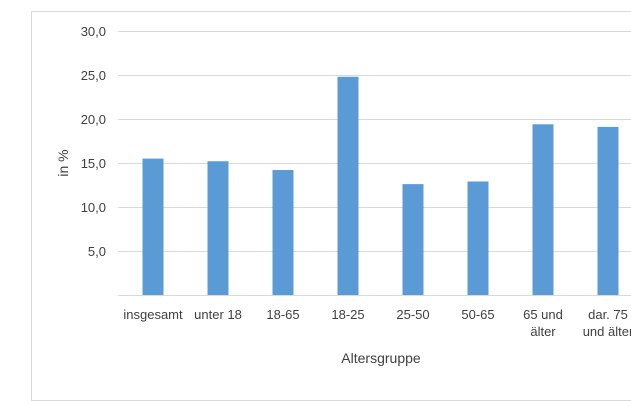  What do you see at coordinates (93, 119) in the screenshot?
I see `y-tick-label: 20,0` at bounding box center [93, 119].